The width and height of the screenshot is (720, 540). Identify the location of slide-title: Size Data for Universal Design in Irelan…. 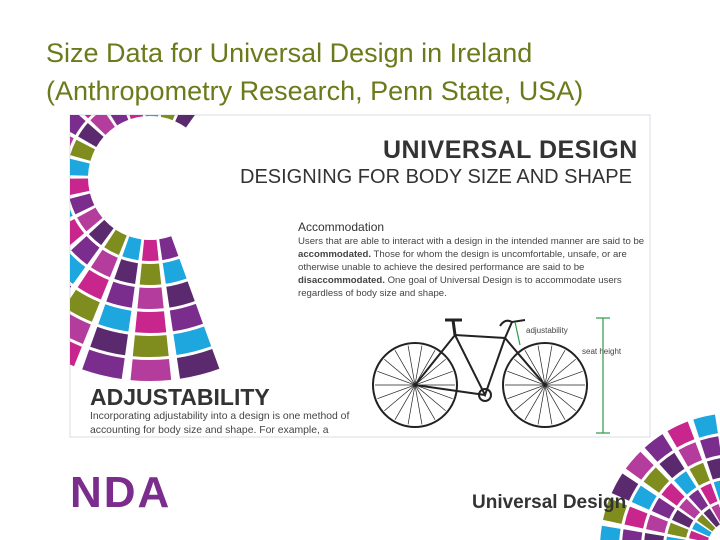
(314, 72).